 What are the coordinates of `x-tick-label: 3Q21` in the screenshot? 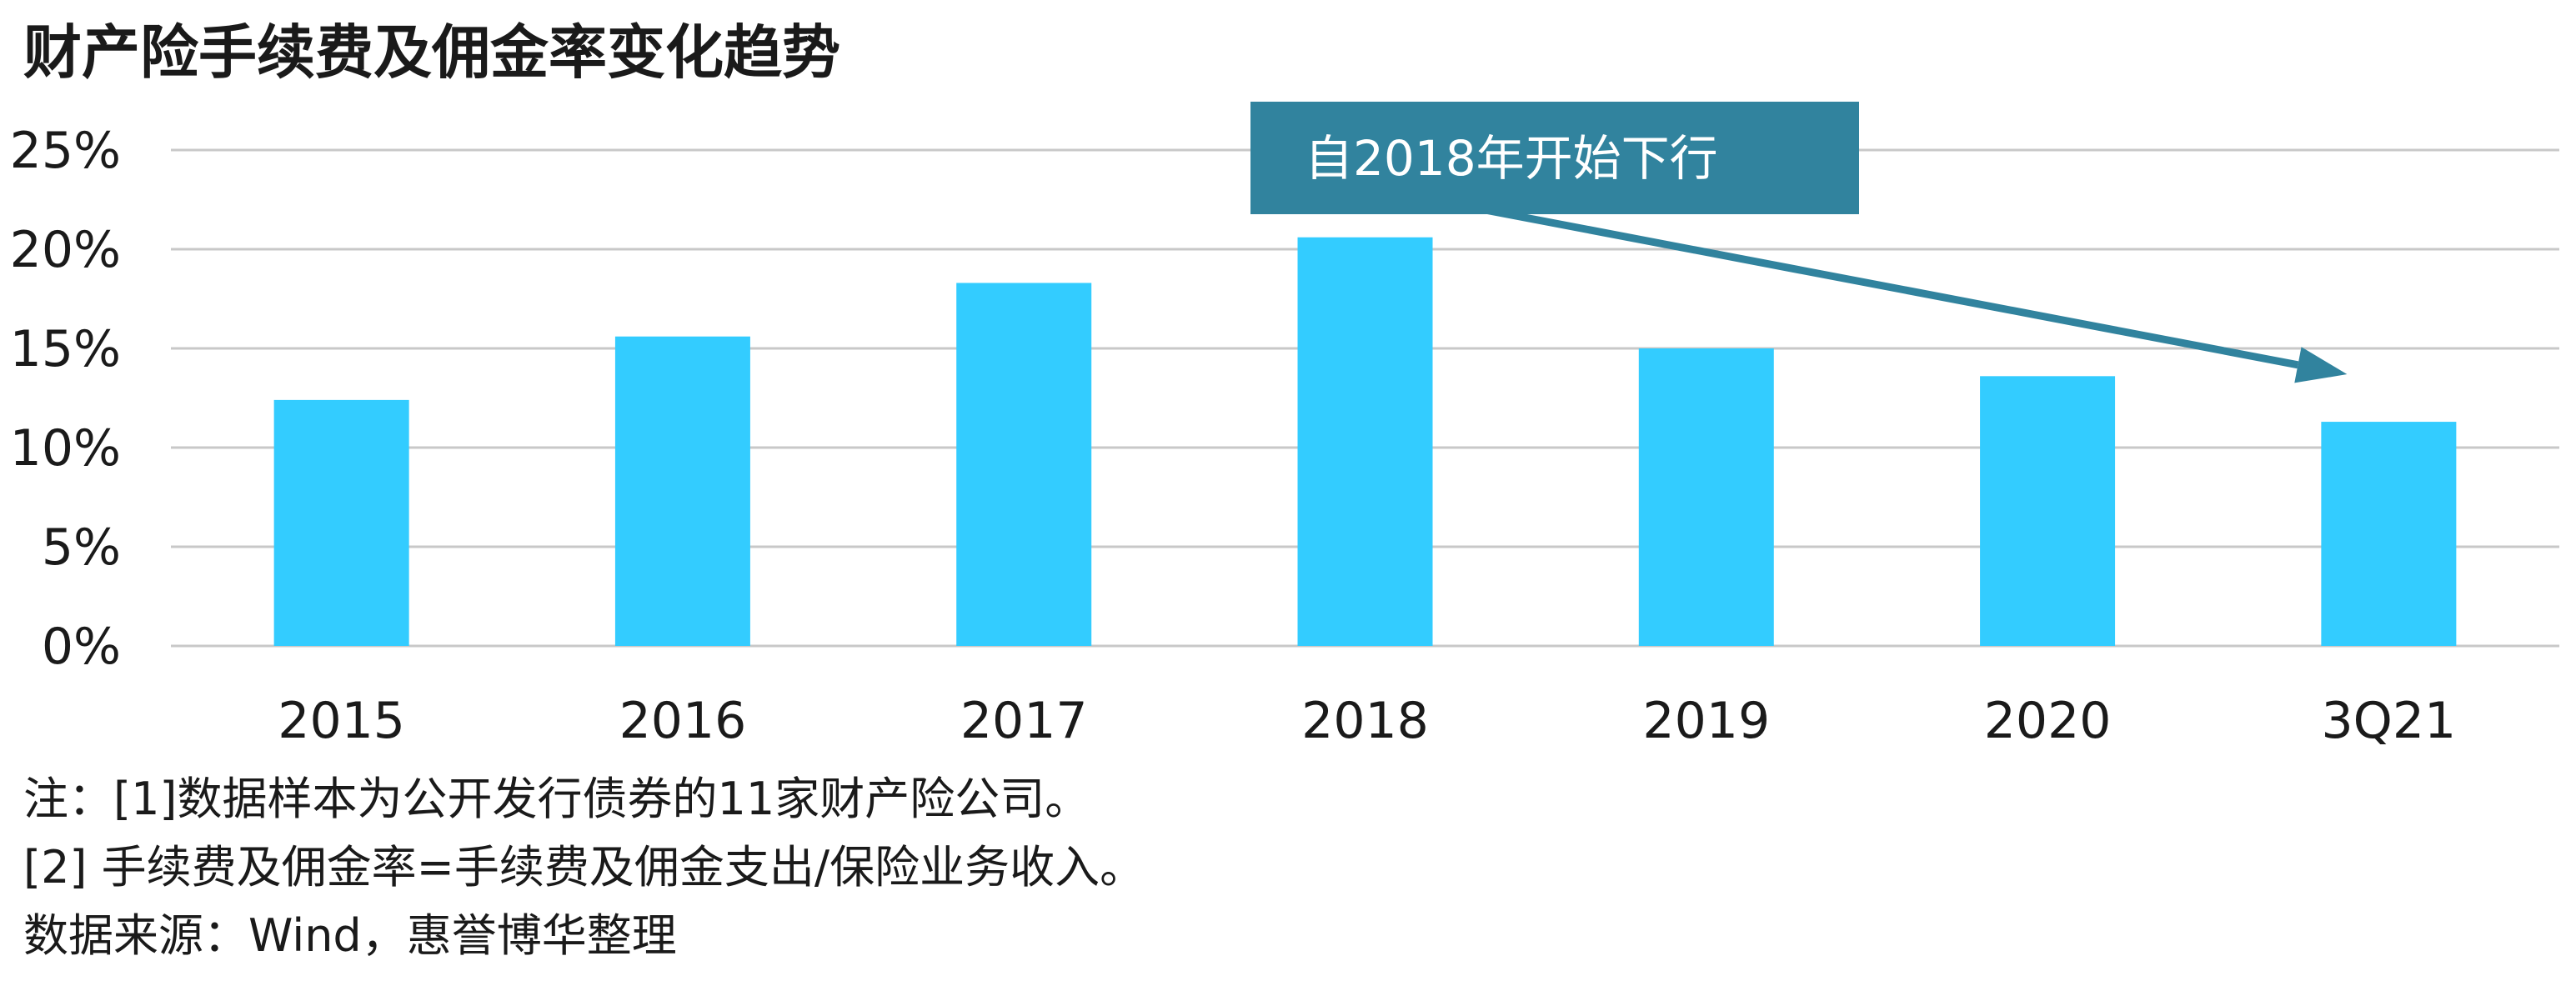 It's located at (2388, 721).